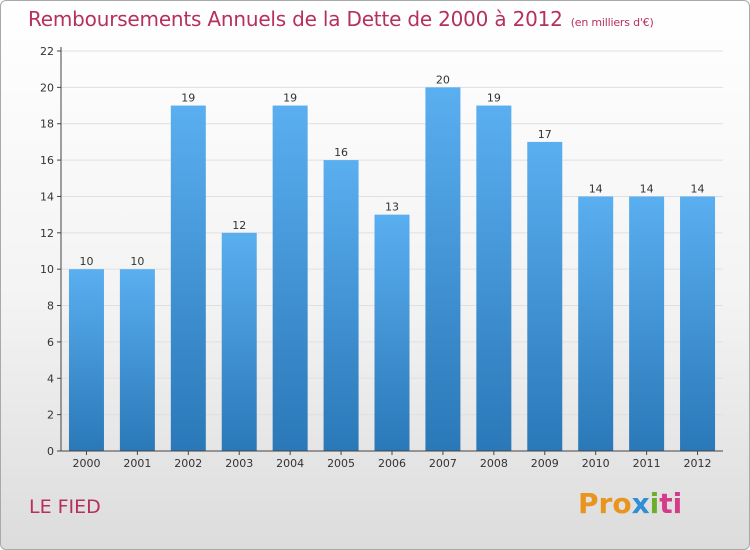 Image resolution: width=750 pixels, height=550 pixels. I want to click on logo-part-4: ti, so click(671, 503).